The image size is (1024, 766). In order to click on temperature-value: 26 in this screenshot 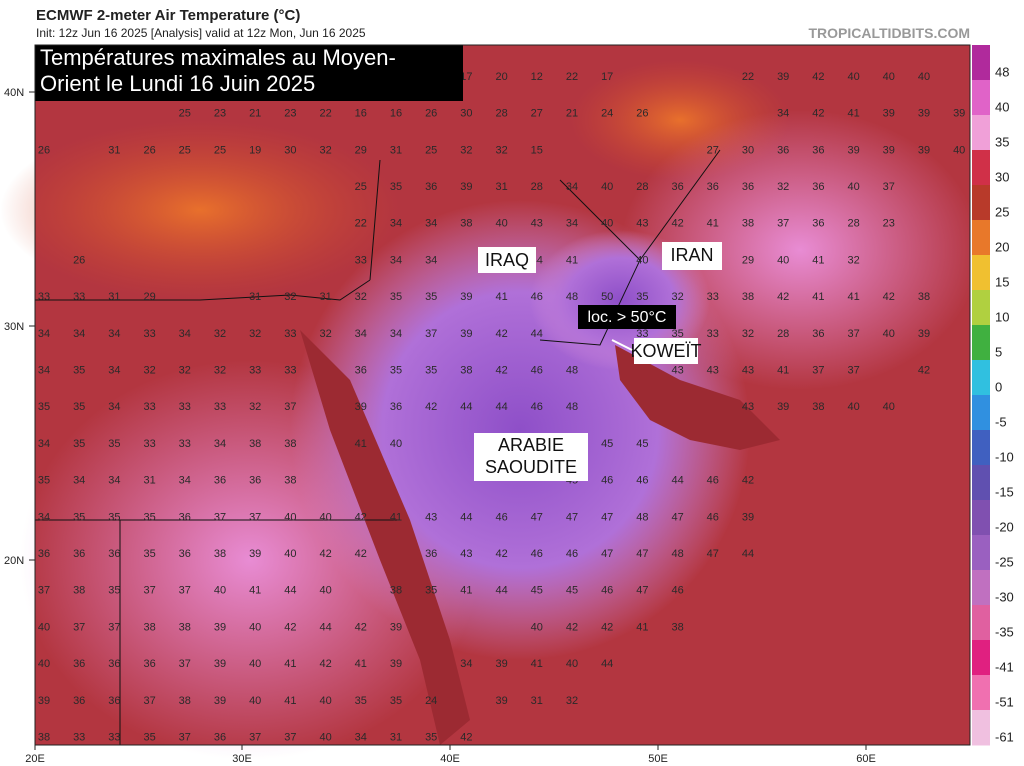, I will do `click(431, 114)`.